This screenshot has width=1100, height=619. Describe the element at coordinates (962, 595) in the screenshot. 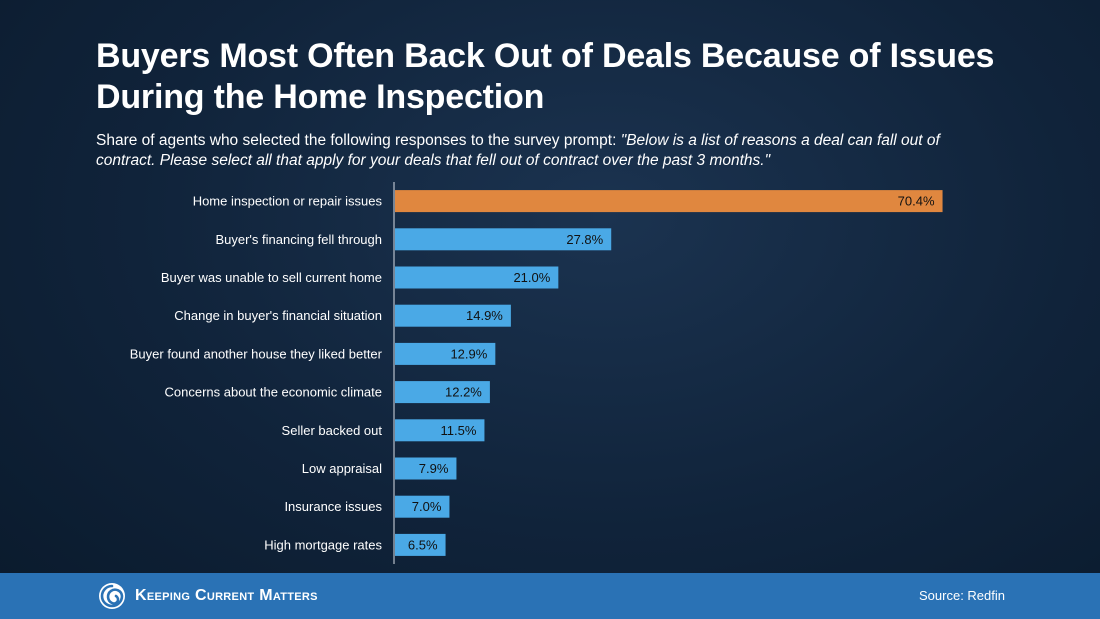

I see `source-note: Source: Redfin` at that location.